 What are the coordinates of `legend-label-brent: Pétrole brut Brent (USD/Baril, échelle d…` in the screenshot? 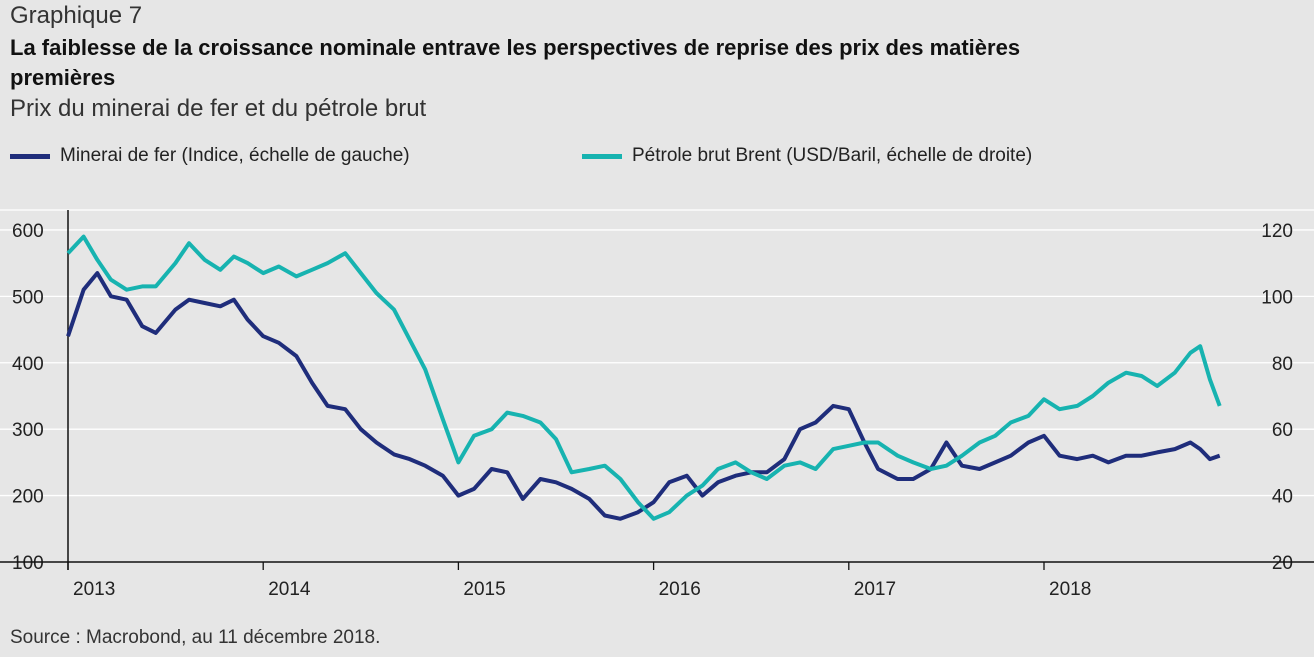 It's located at (832, 155).